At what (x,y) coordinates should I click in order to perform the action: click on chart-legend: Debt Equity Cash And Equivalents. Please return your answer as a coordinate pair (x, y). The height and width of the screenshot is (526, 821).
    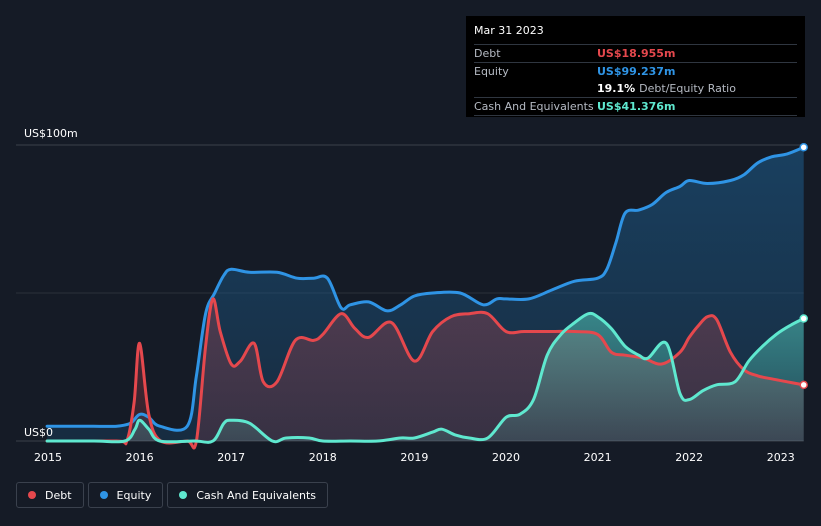
    Looking at the image, I should click on (172, 495).